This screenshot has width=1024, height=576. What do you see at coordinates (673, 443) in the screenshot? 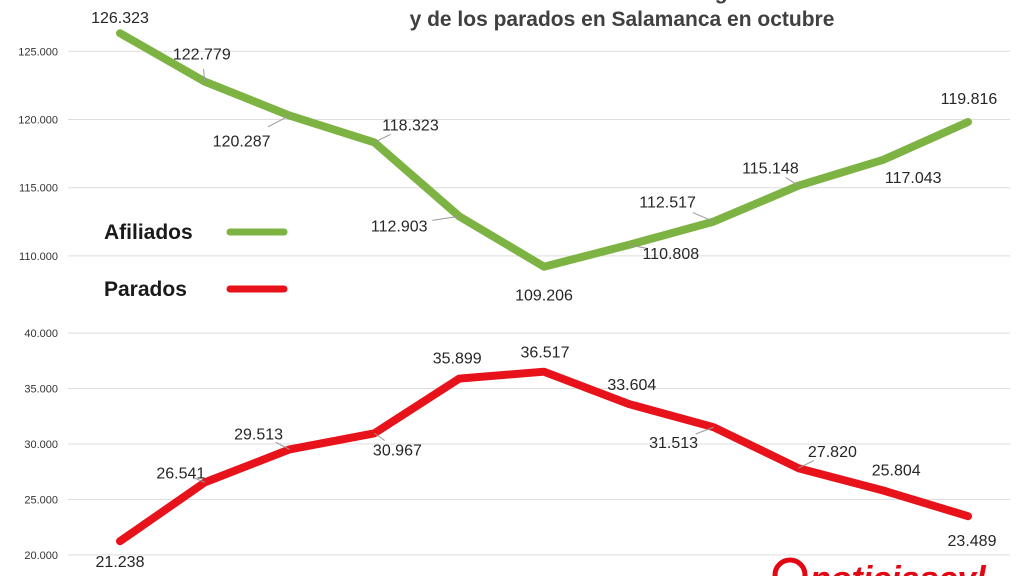
I see `data-label: 31.513` at bounding box center [673, 443].